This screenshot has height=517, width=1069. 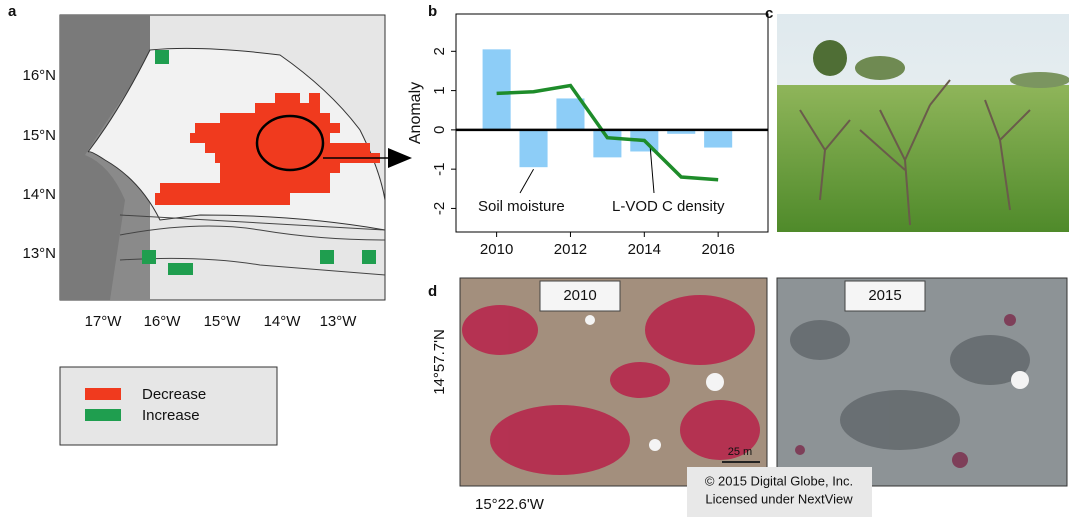 I want to click on y-tick-label: 0, so click(x=439, y=130).